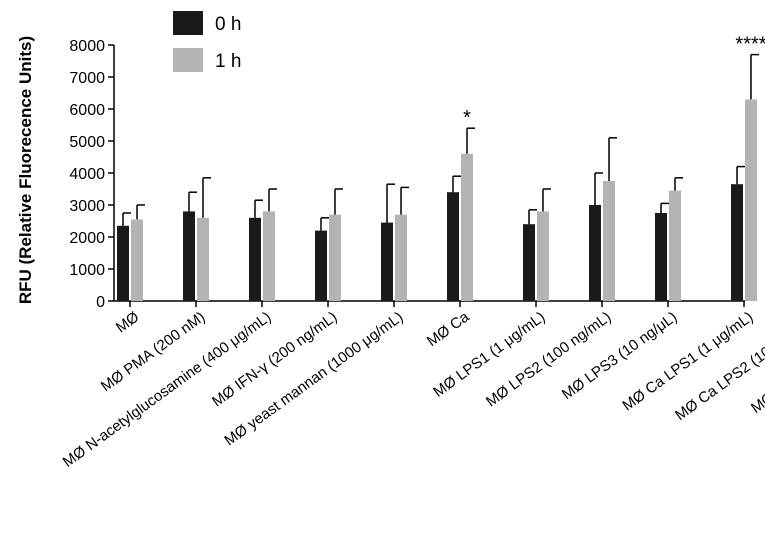  I want to click on x-tick-label: MØ Ca, so click(448, 329).